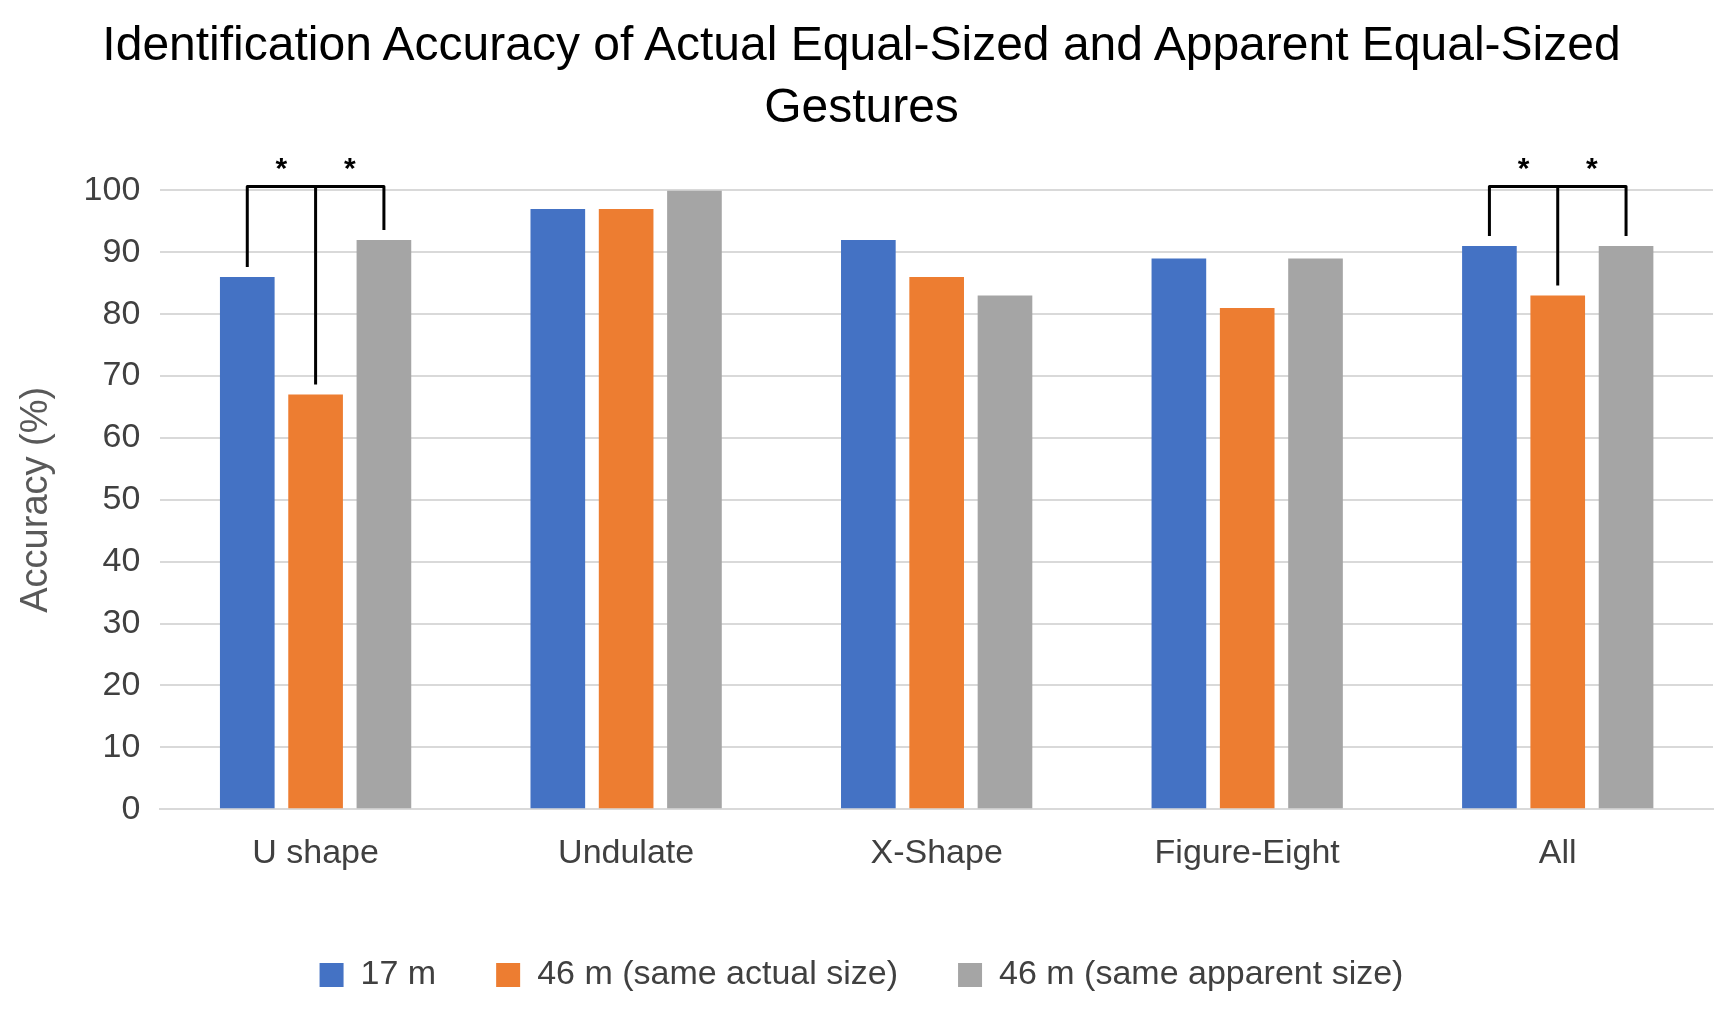 This screenshot has width=1723, height=1012. What do you see at coordinates (121, 435) in the screenshot?
I see `y-tick-label: 60` at bounding box center [121, 435].